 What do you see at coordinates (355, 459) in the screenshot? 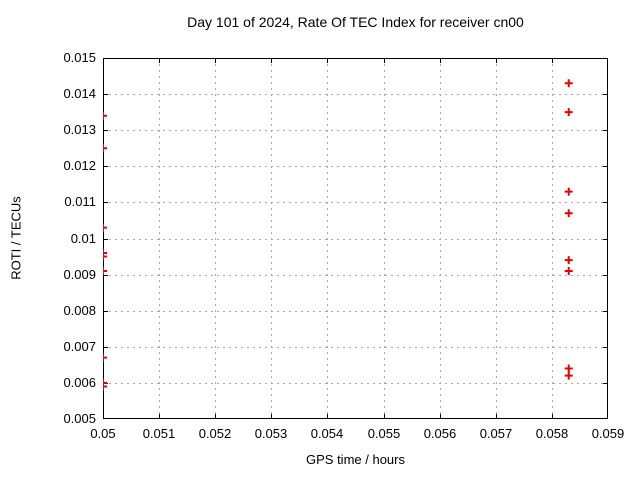
I see `x-axis-title: GPS time / hours` at bounding box center [355, 459].